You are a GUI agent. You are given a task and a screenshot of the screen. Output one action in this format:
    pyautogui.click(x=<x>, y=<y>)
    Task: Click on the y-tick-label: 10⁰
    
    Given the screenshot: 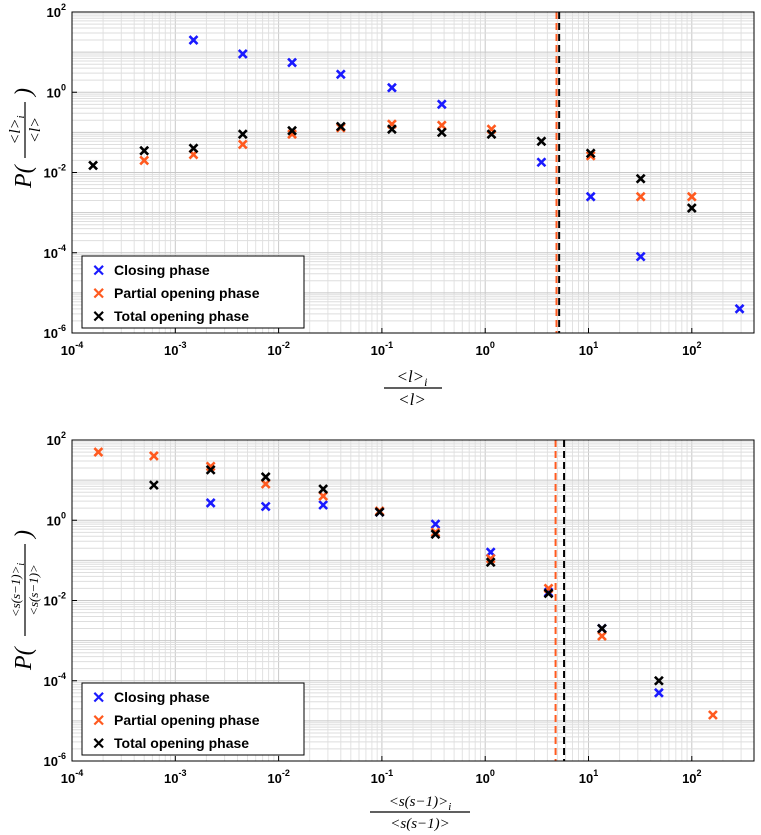 What is the action you would take?
    pyautogui.click(x=56, y=519)
    